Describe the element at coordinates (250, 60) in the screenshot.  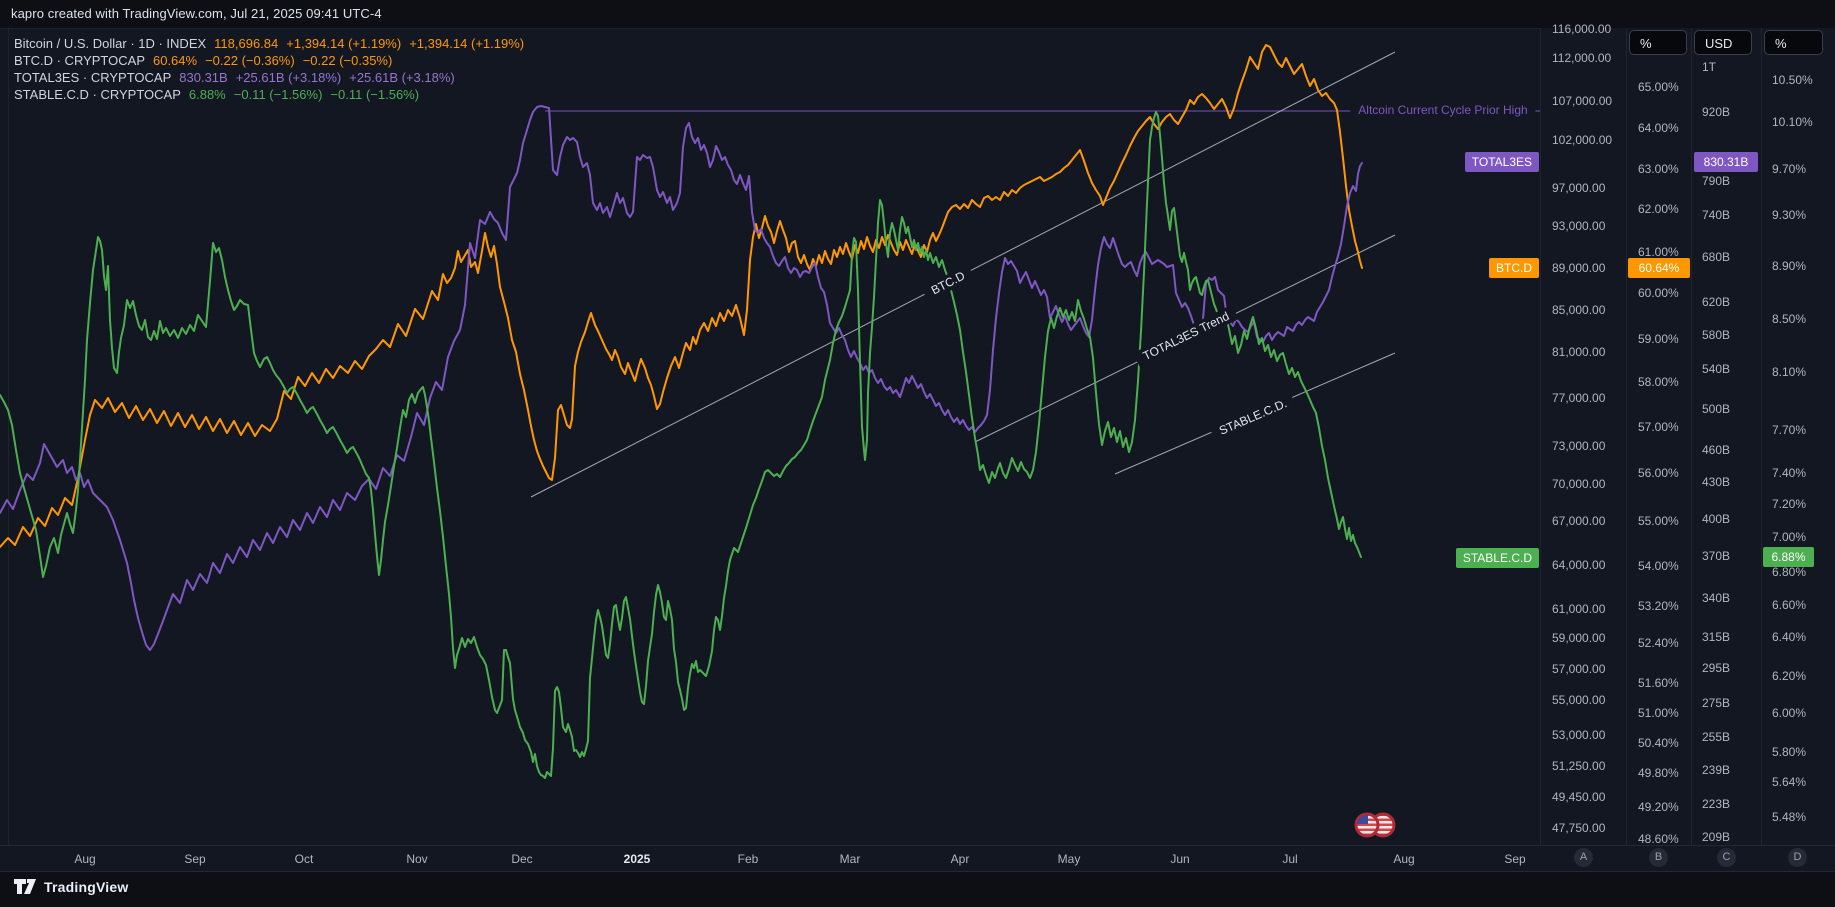
I see `price-change: −0.22 (−0.36%)` at that location.